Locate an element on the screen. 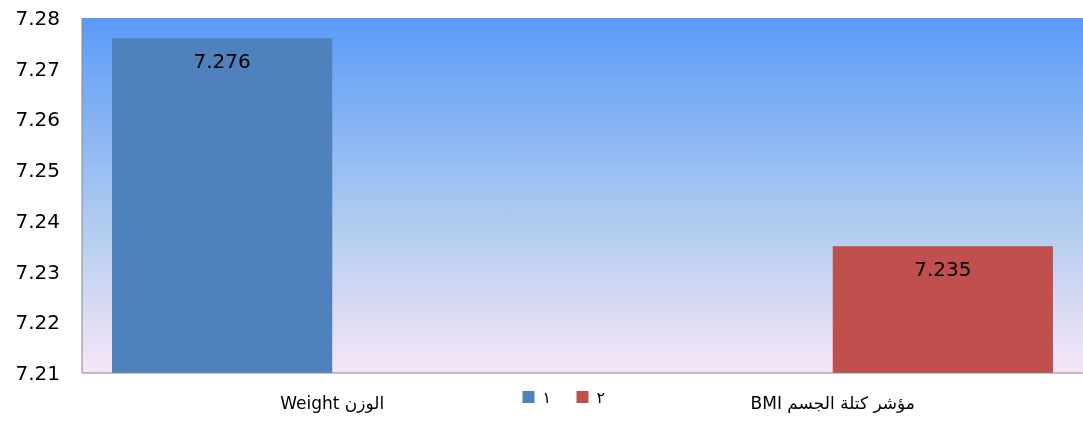 The image size is (1083, 421). data-label: 7.276 is located at coordinates (222, 61).